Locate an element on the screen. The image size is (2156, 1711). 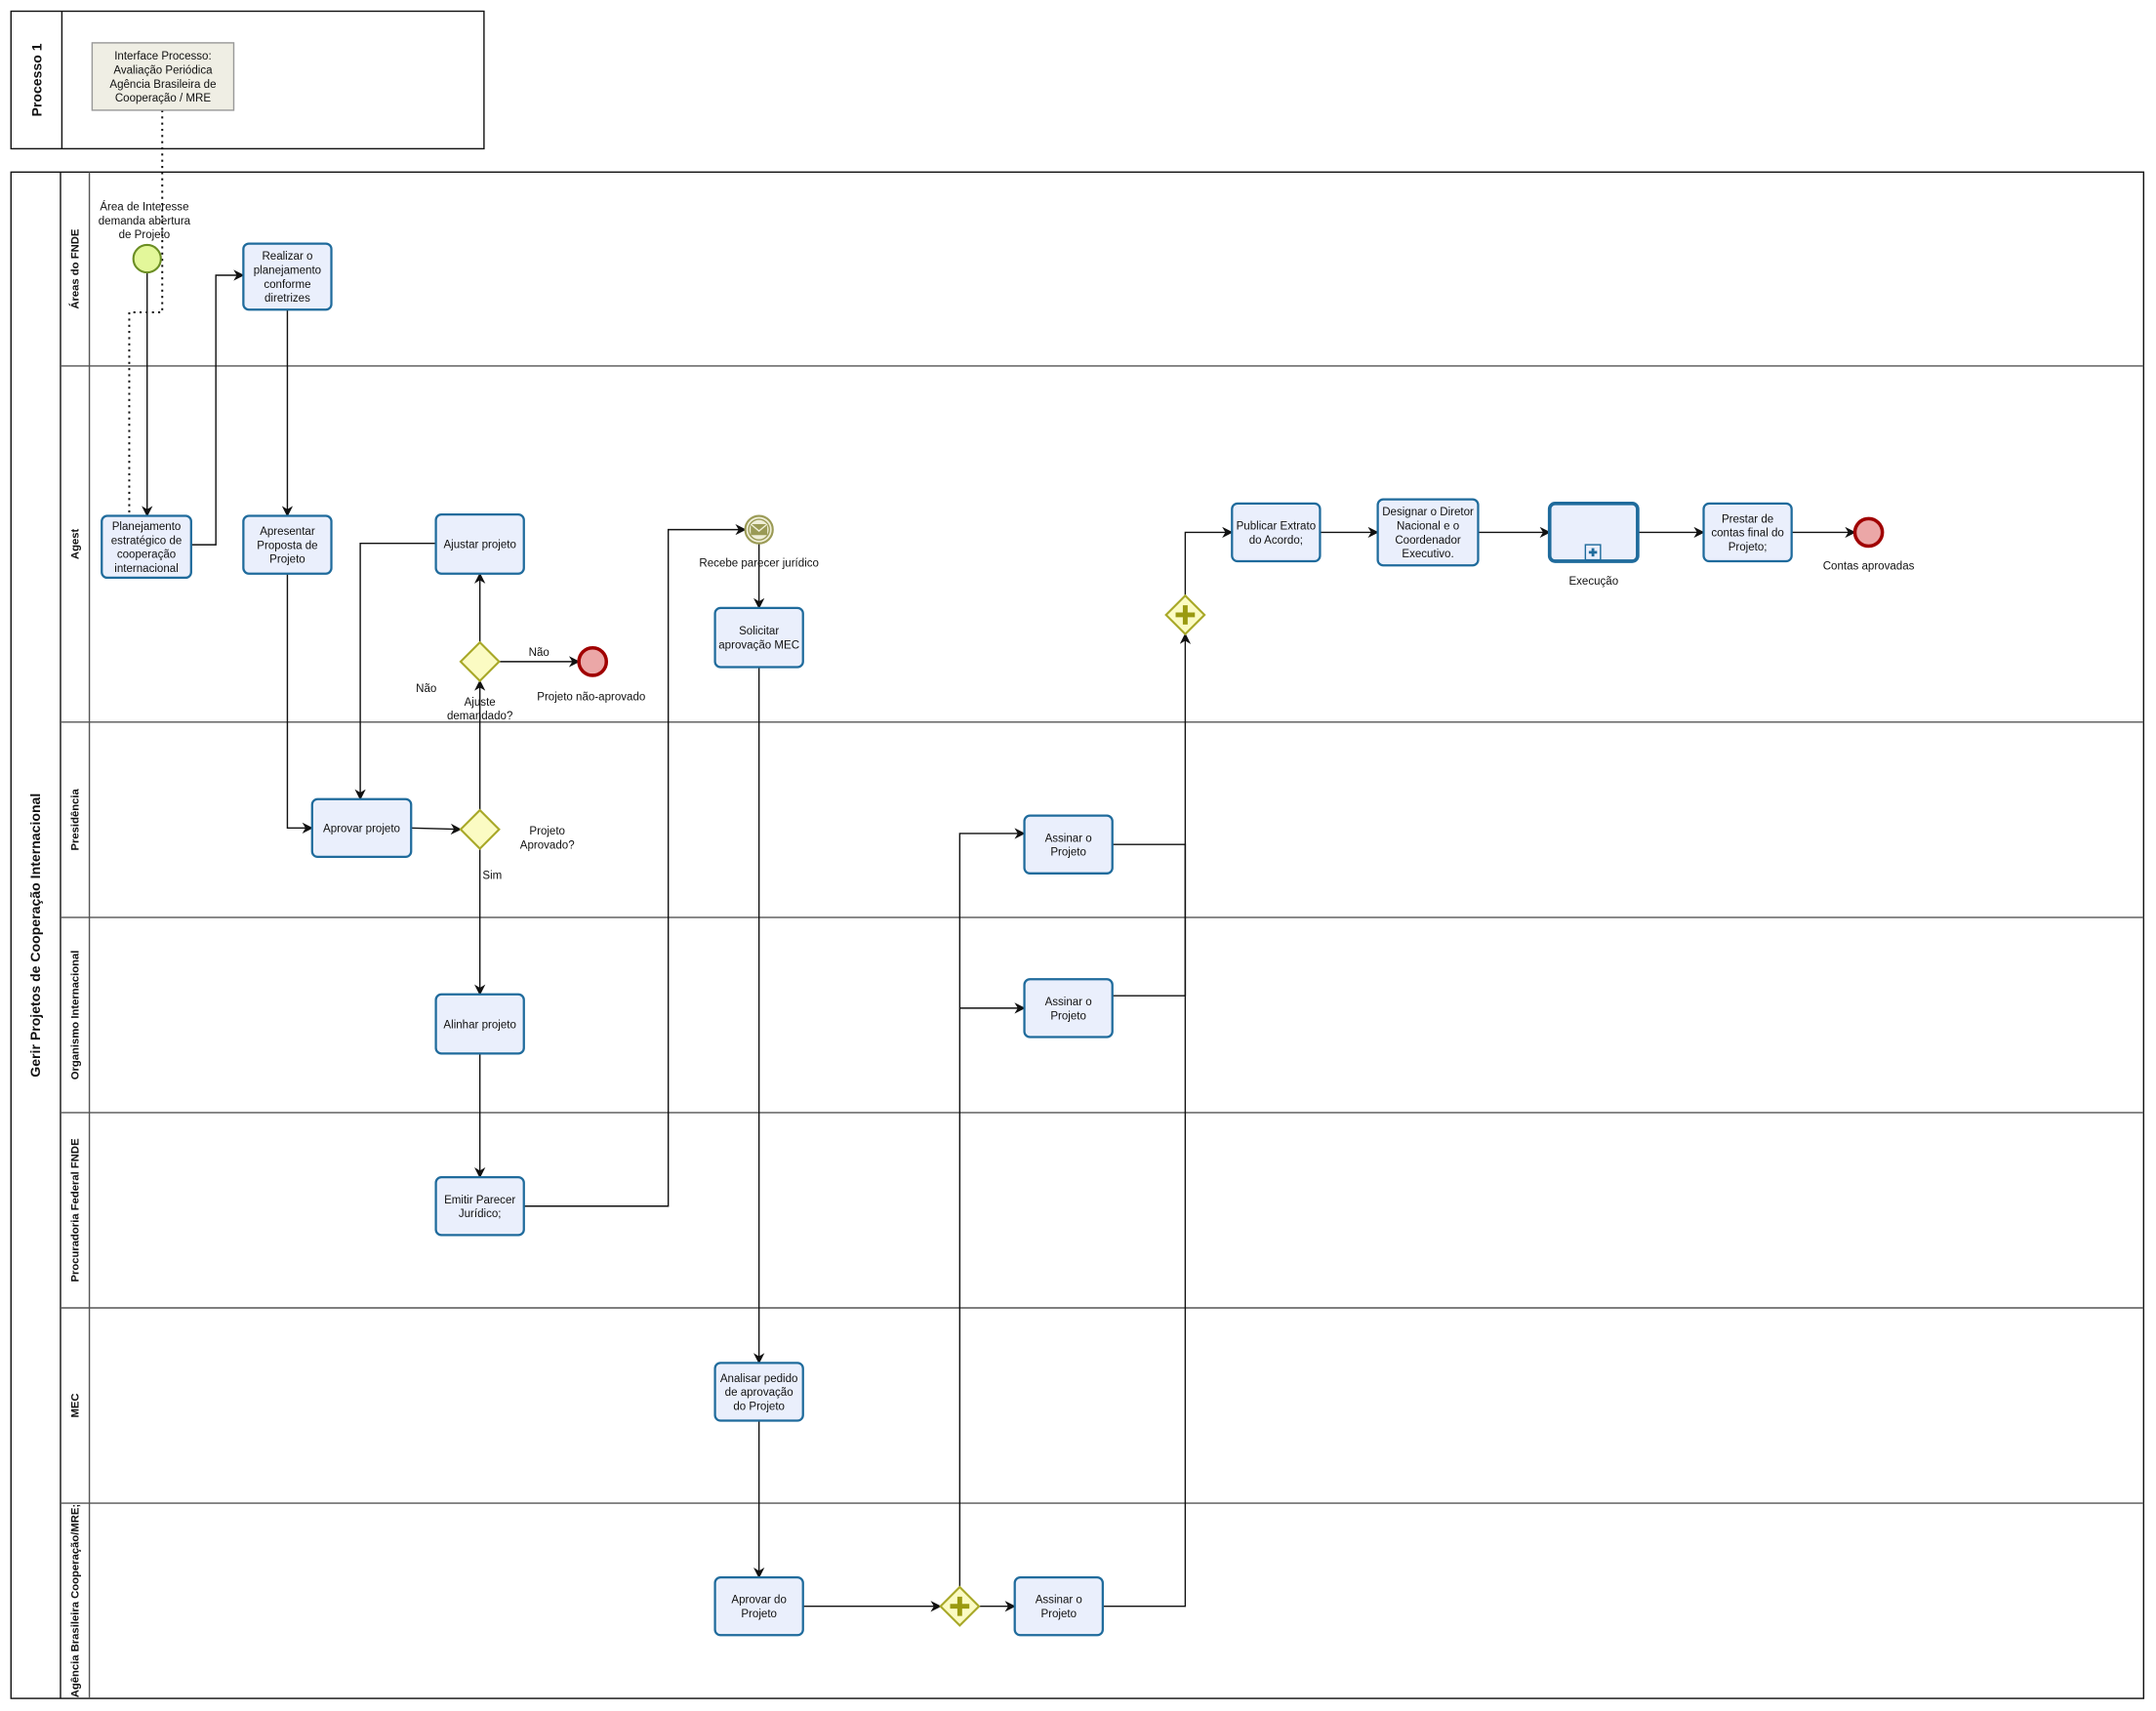
task-aprovar is located at coordinates (361, 828).